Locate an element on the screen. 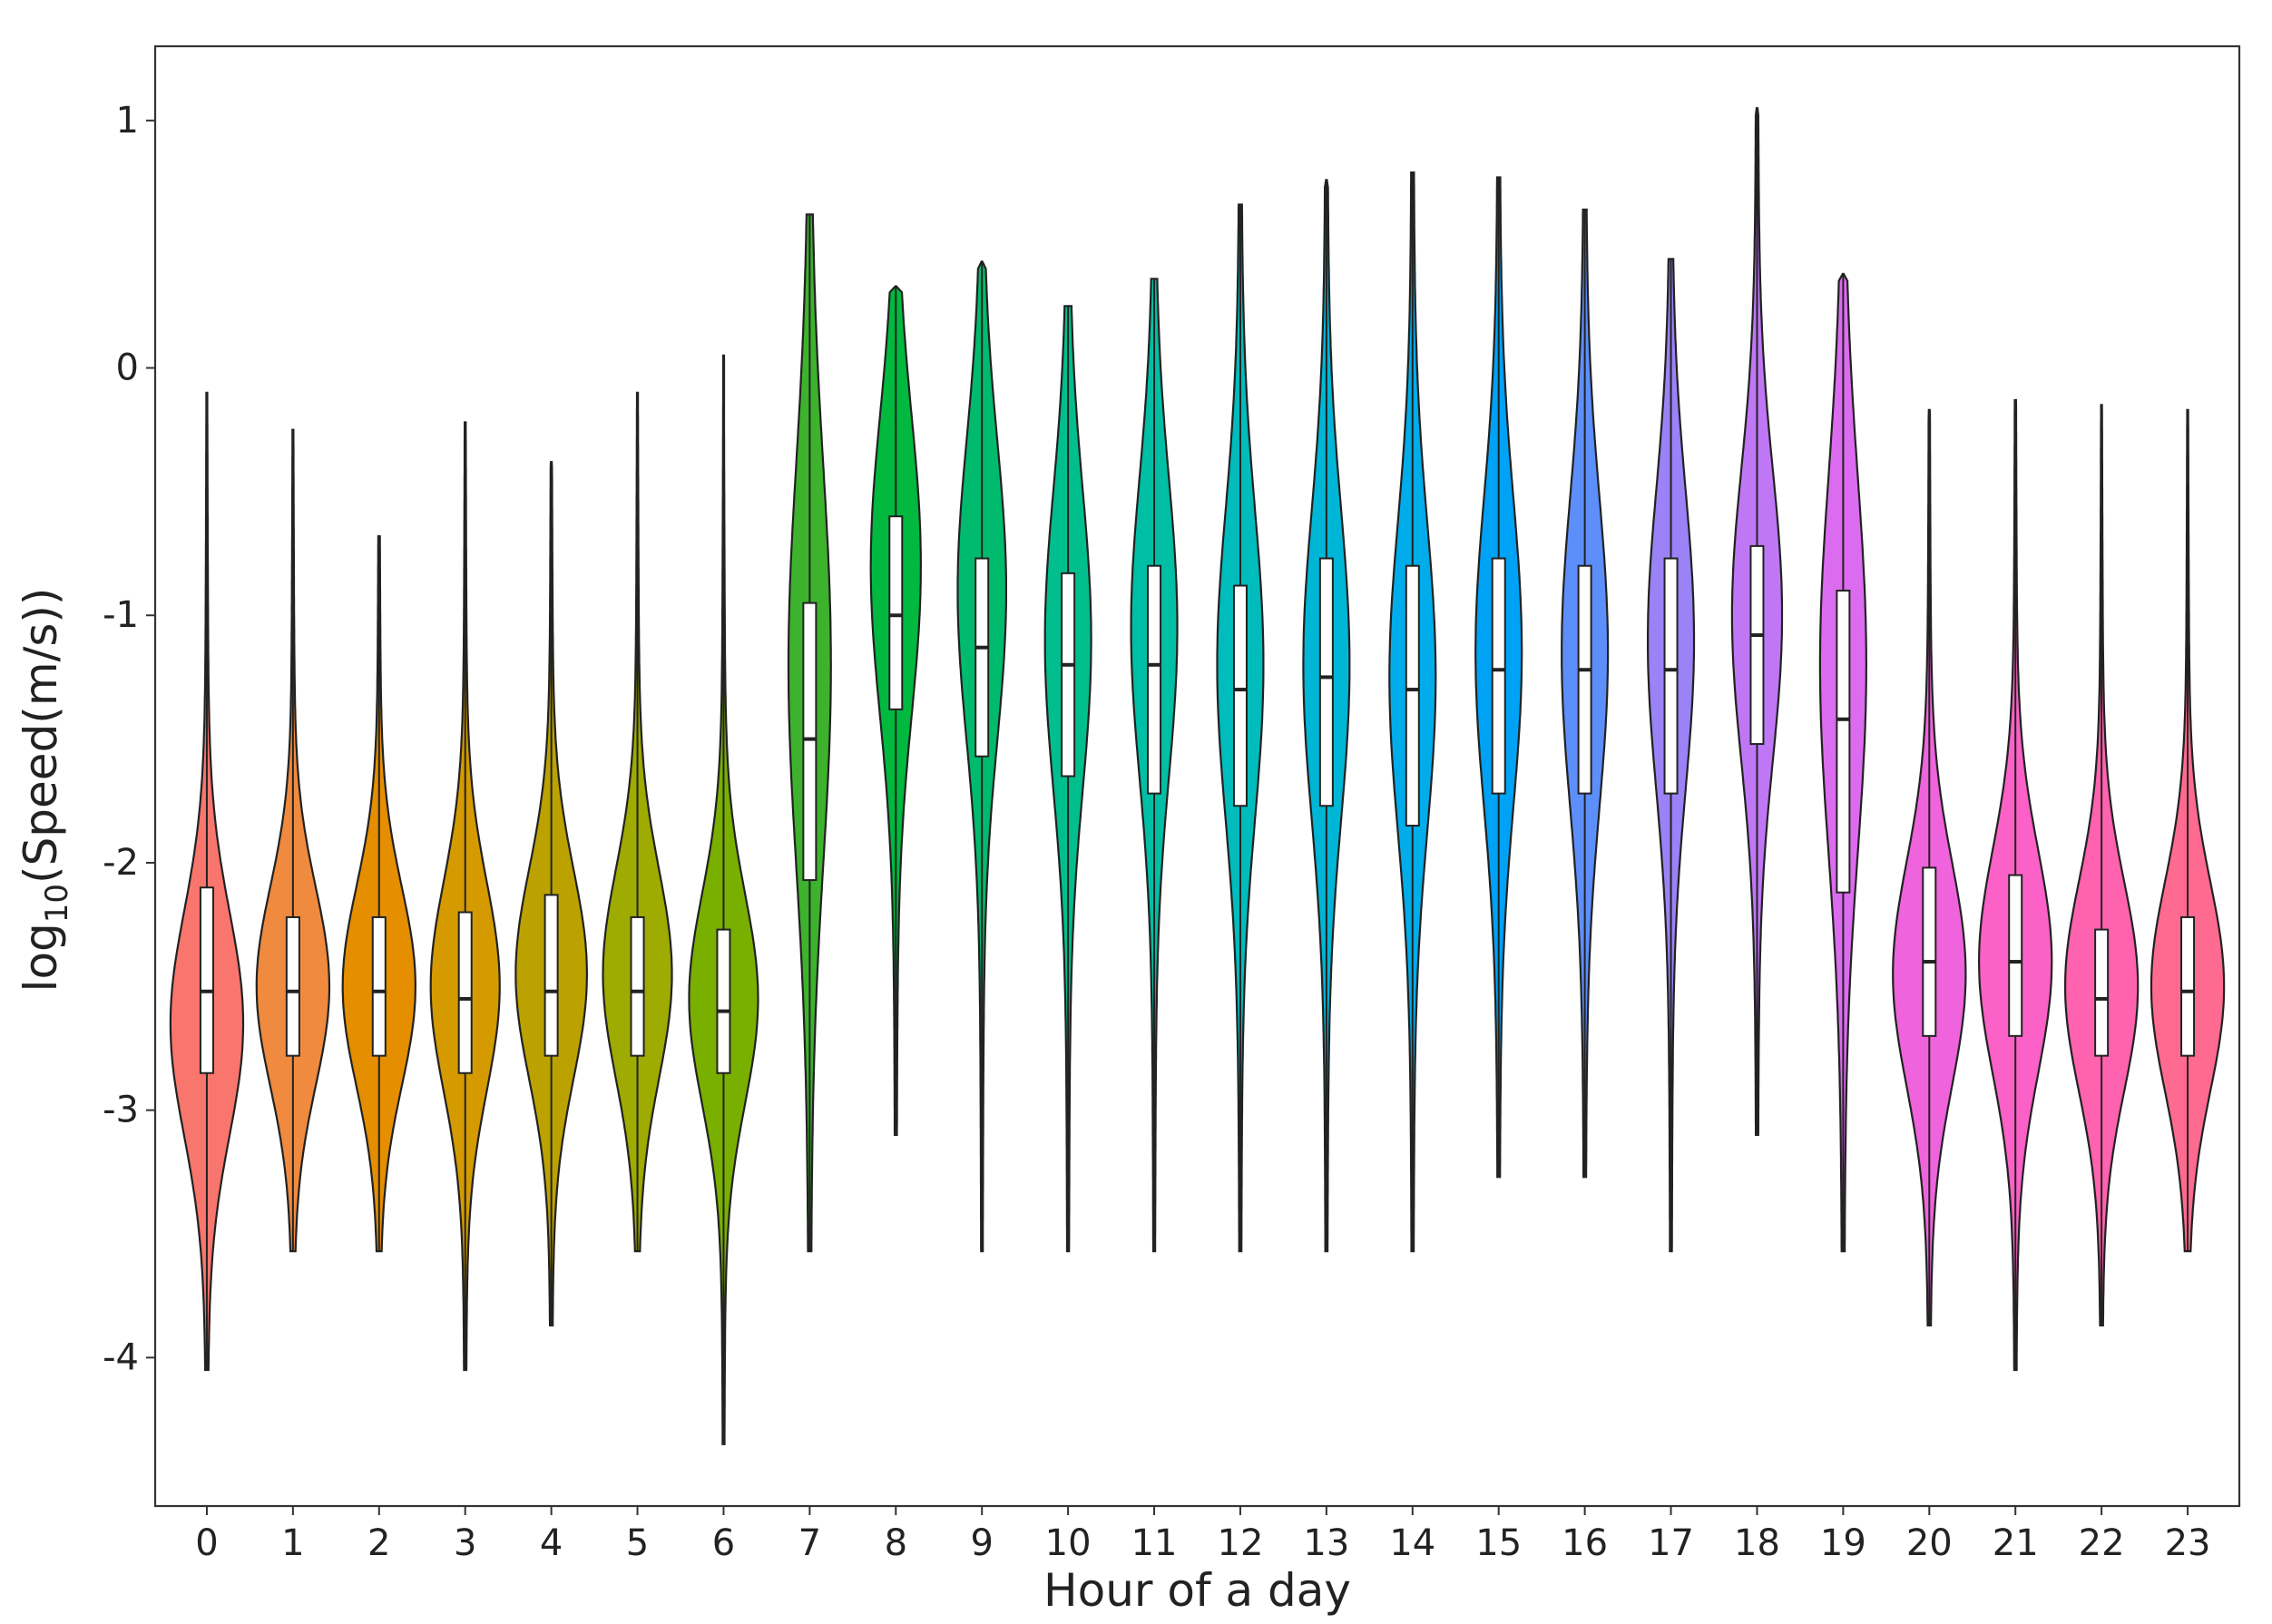  y-axis-title: log10(Speed(m/s)) is located at coordinates (45, 790).